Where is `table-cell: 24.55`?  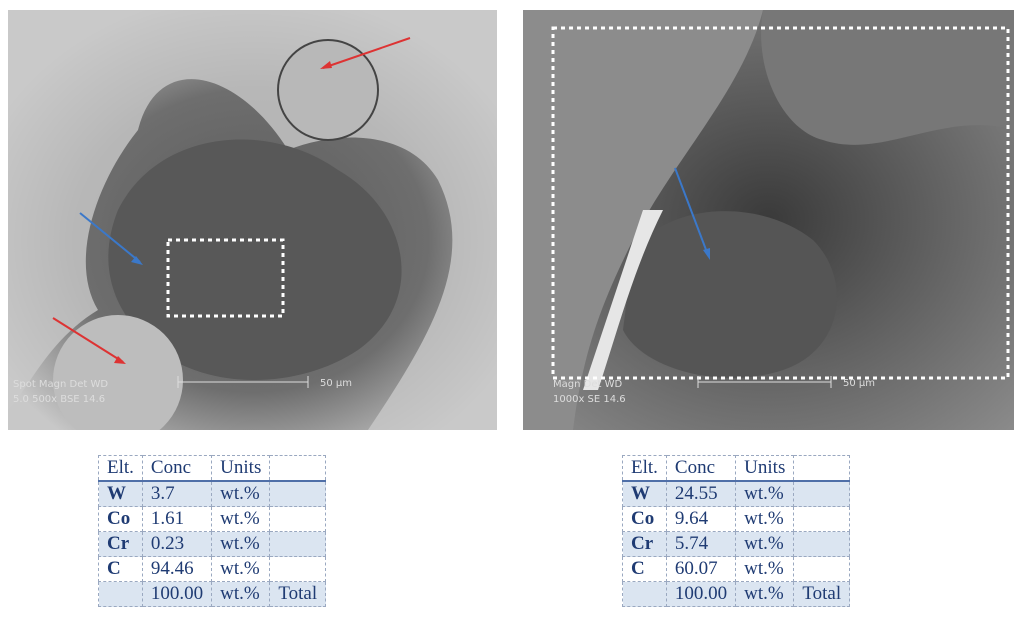
table-cell: 24.55 is located at coordinates (701, 493).